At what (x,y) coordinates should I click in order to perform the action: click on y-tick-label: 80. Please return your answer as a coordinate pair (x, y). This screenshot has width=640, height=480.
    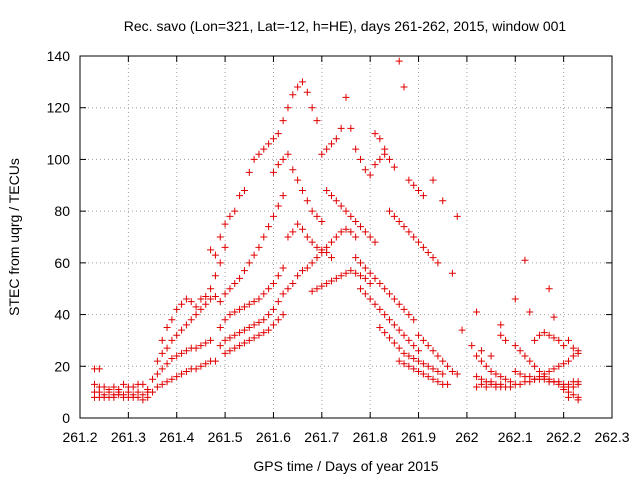
    Looking at the image, I should click on (62, 211).